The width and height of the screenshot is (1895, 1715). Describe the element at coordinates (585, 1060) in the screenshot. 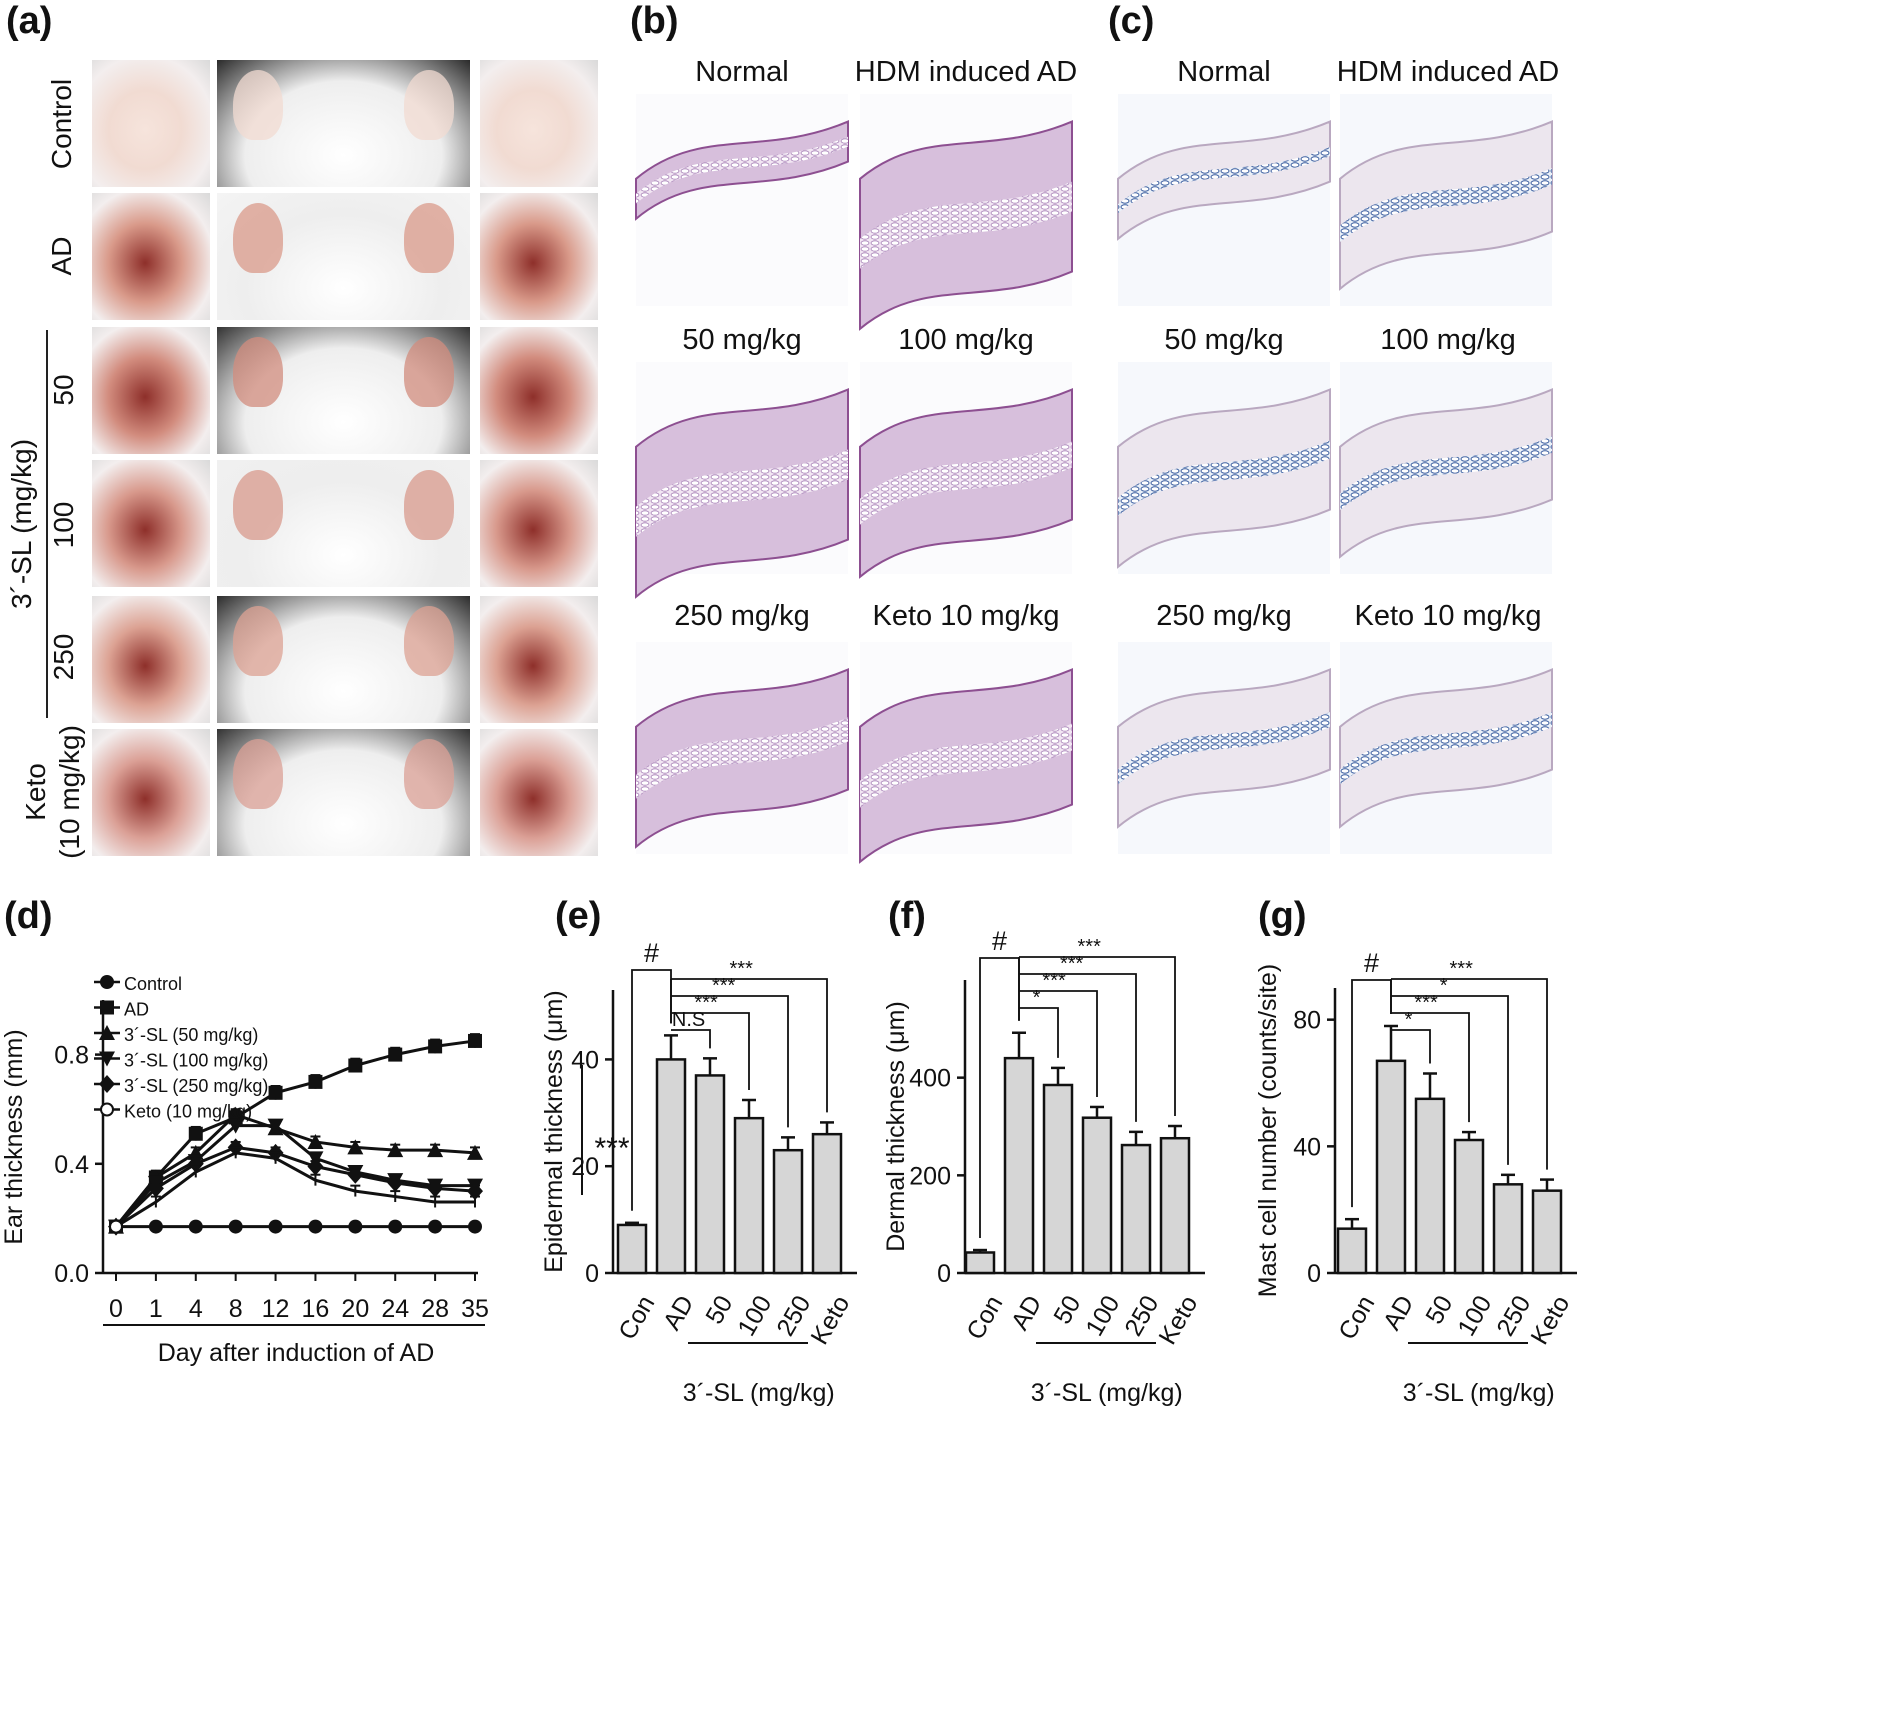

I see `e-ytick-label: 40` at that location.